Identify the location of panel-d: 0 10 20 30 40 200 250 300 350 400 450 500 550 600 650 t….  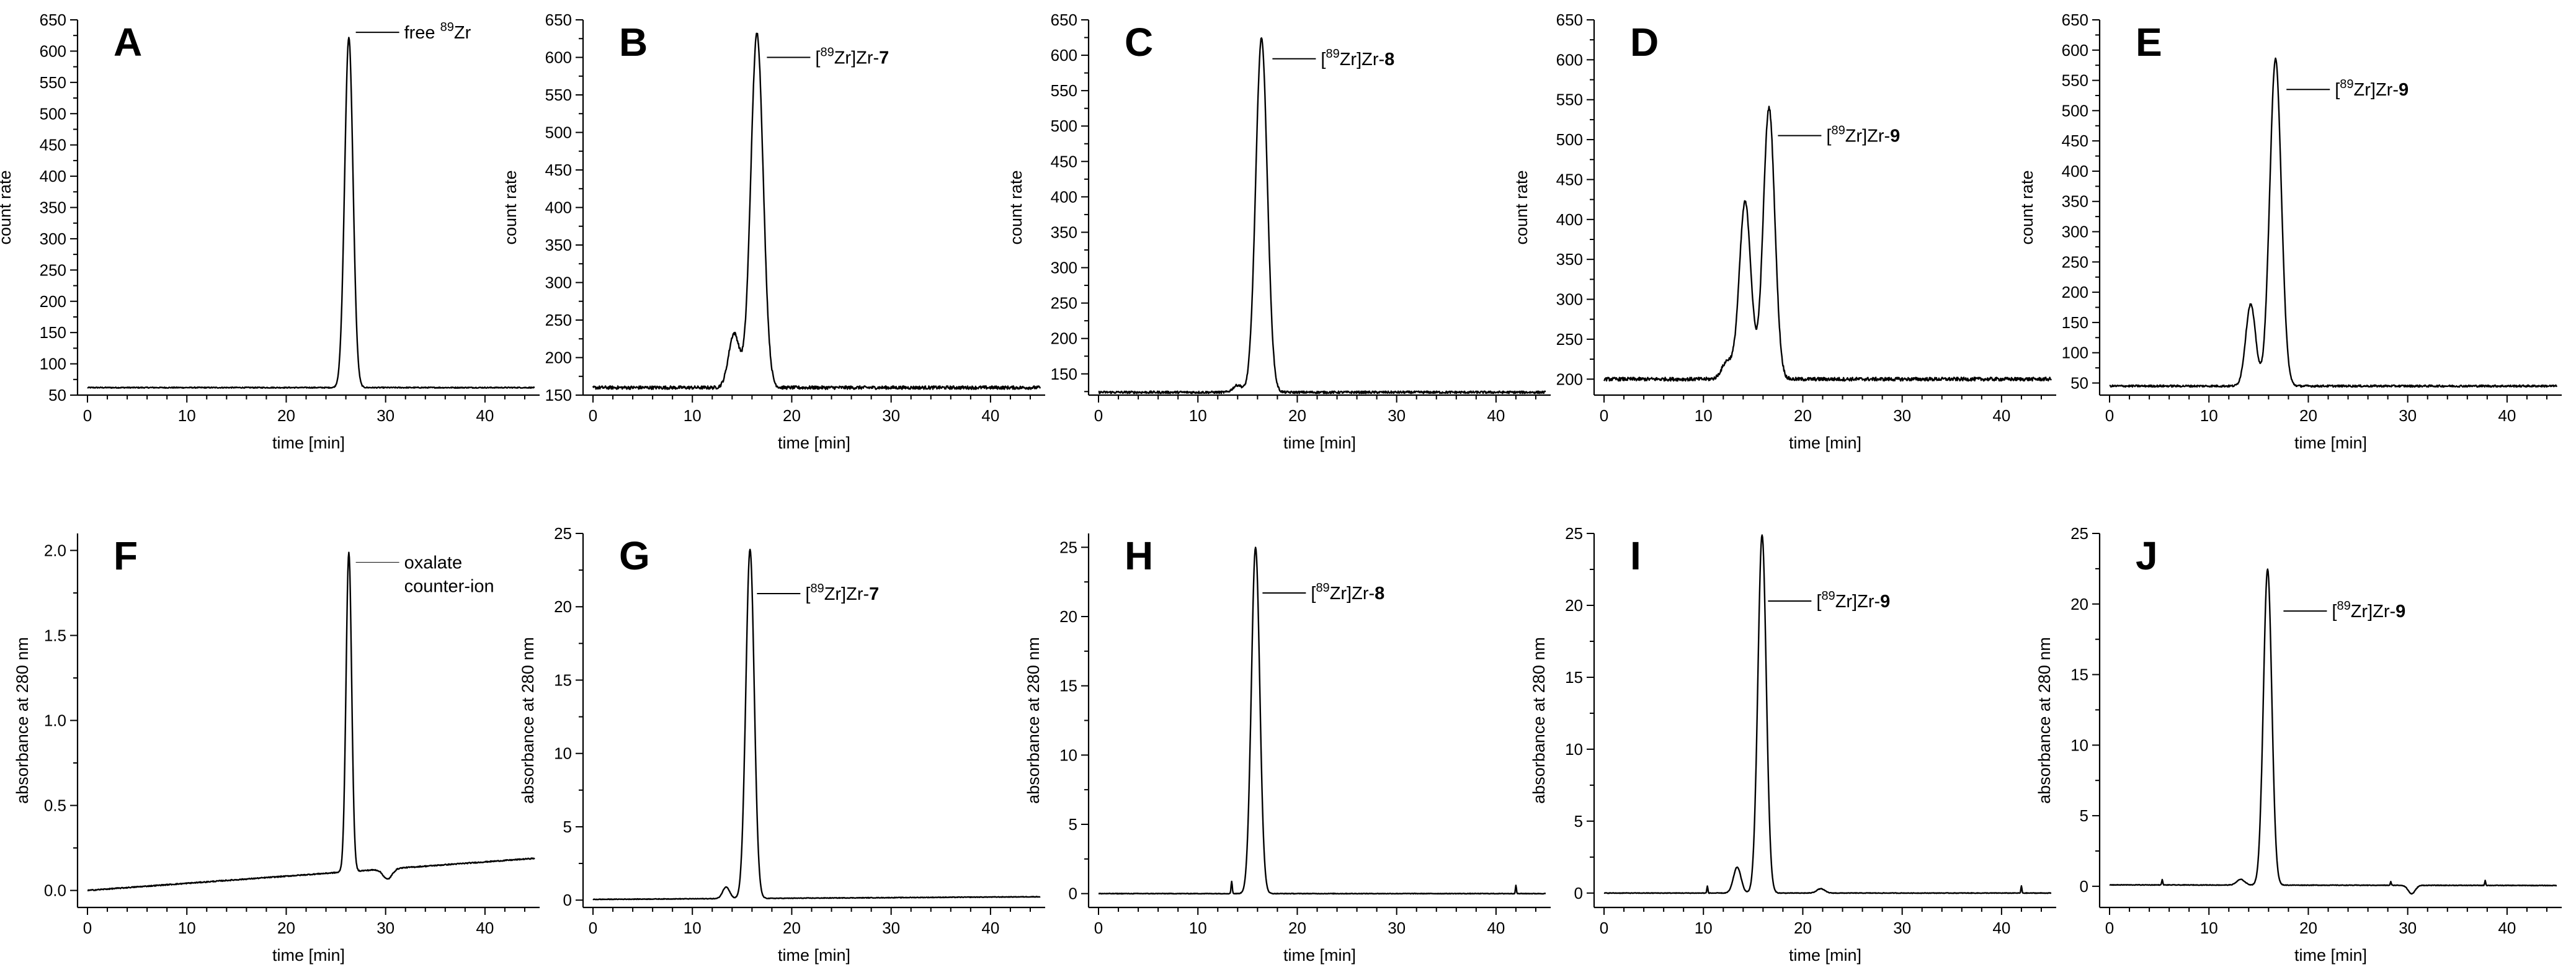
(1784, 231).